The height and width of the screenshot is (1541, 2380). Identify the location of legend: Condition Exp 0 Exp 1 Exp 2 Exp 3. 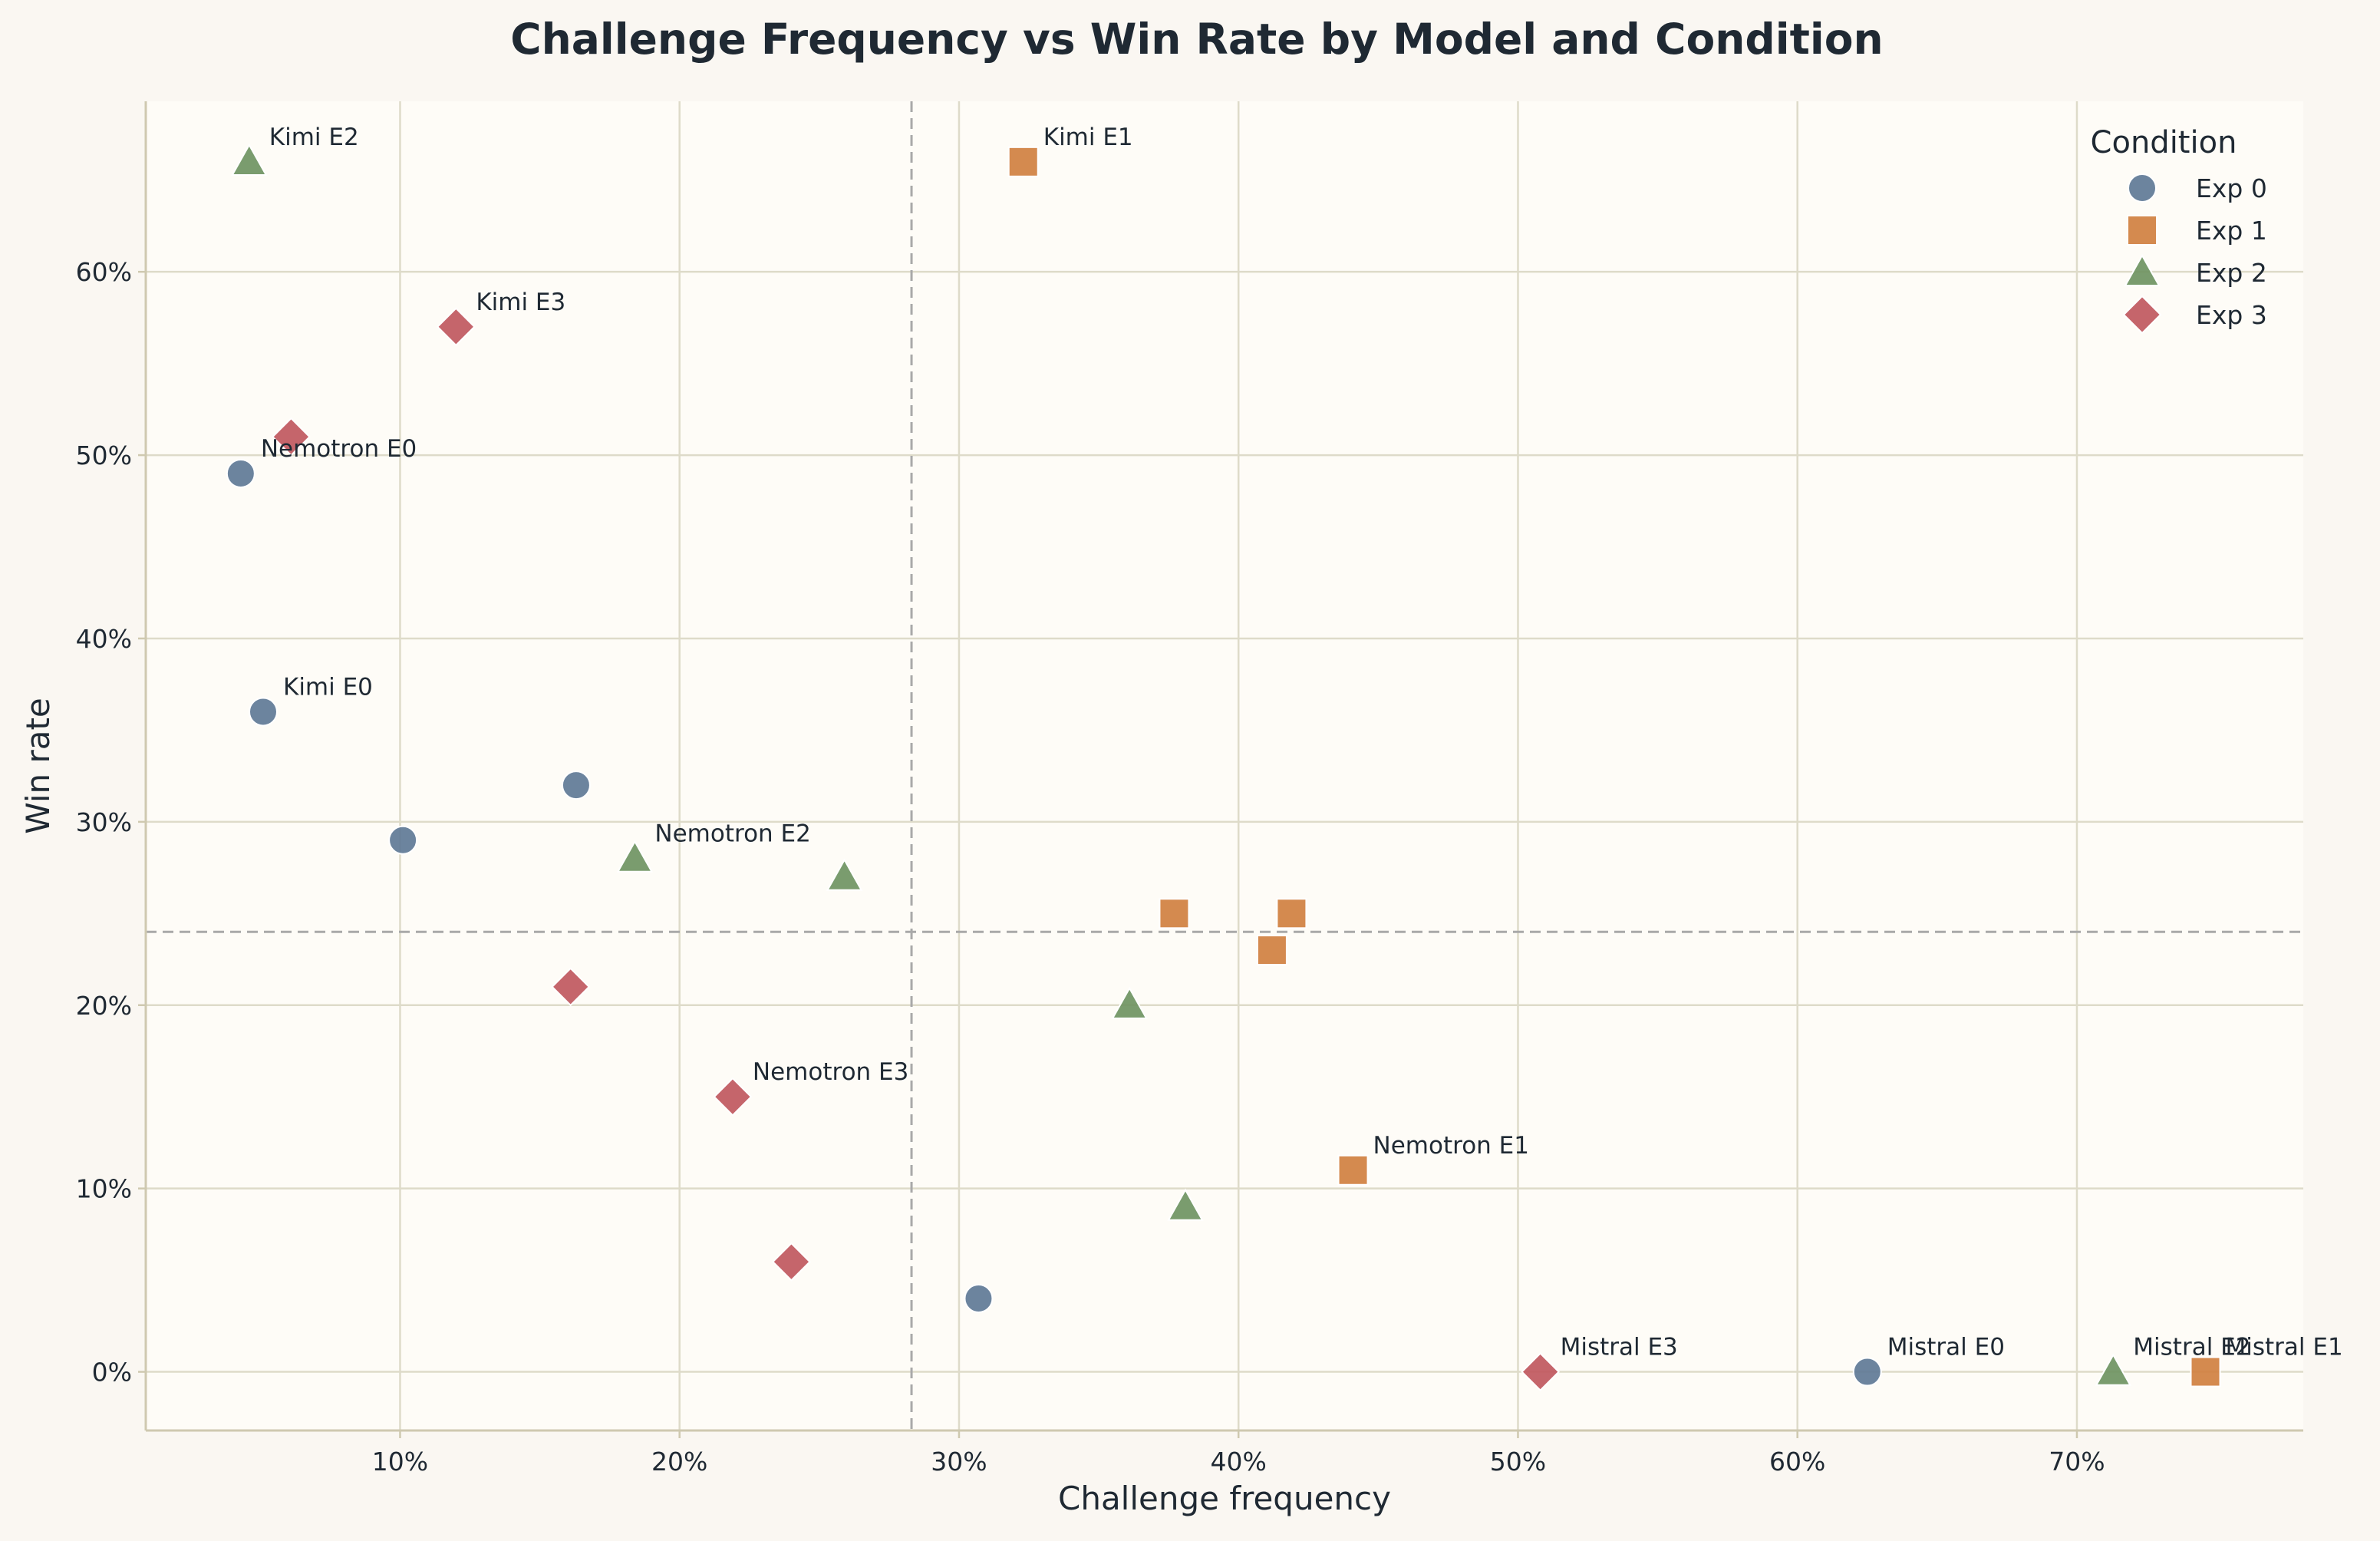
(2179, 230).